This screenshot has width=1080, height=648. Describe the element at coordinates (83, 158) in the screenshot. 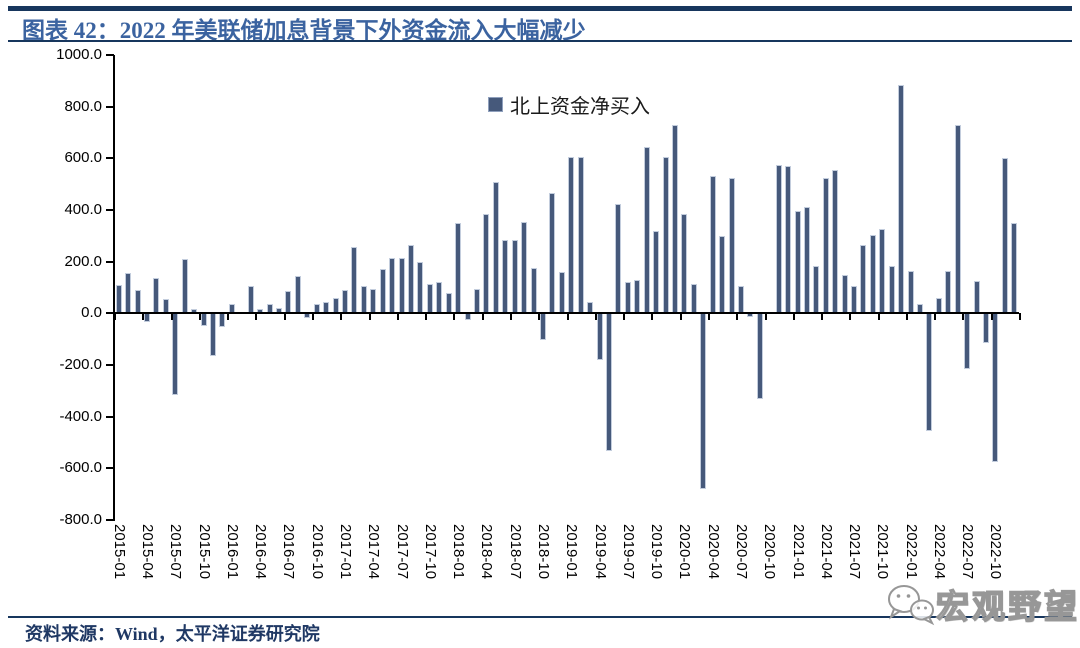

I see `y-tick-label: 600.0` at that location.